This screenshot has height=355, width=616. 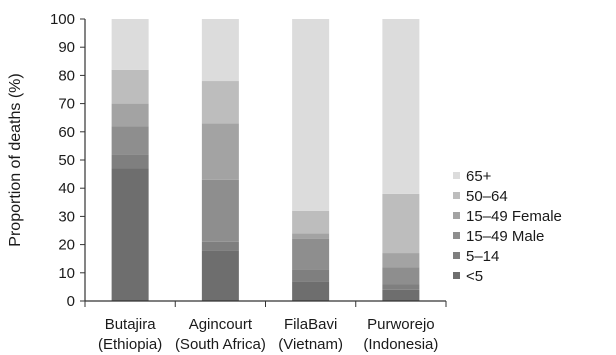 I want to click on y-tick-label: 50, so click(x=66, y=160).